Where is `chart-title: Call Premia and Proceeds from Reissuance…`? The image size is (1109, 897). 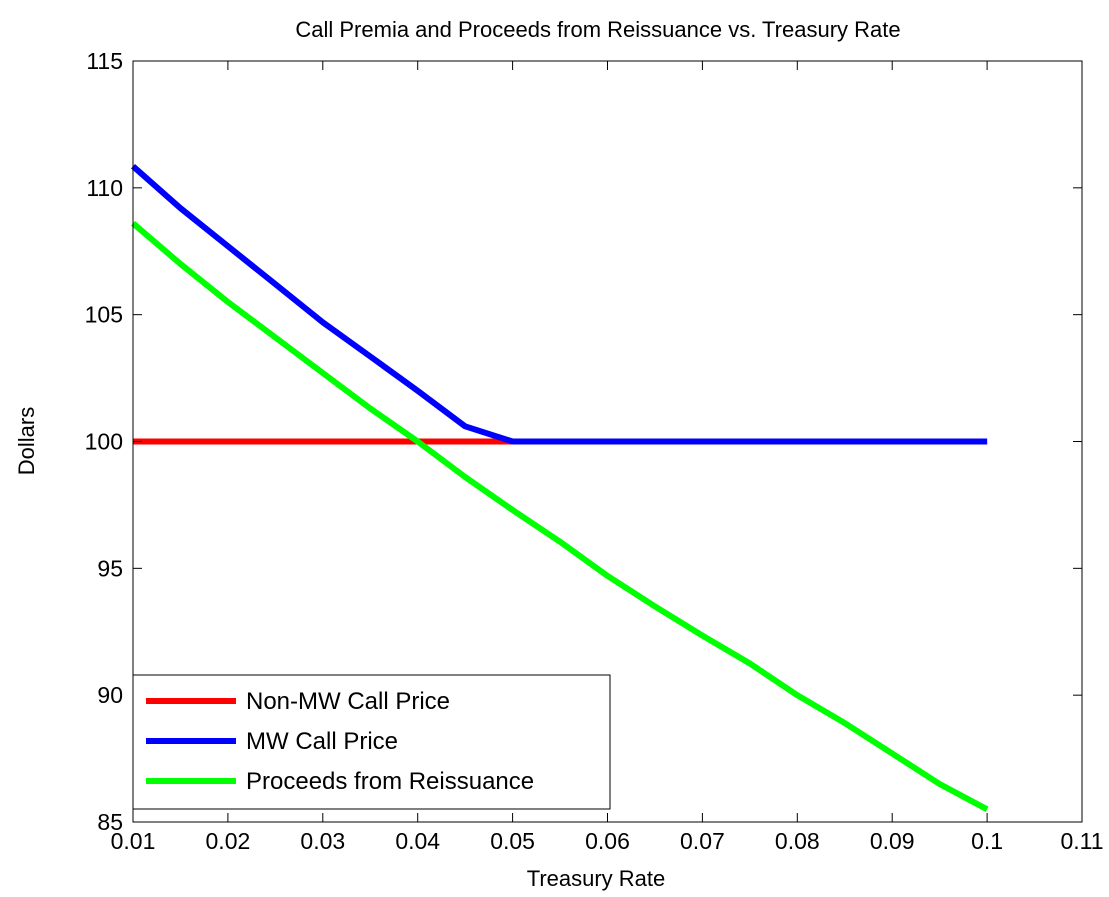 chart-title: Call Premia and Proceeds from Reissuance… is located at coordinates (597, 29).